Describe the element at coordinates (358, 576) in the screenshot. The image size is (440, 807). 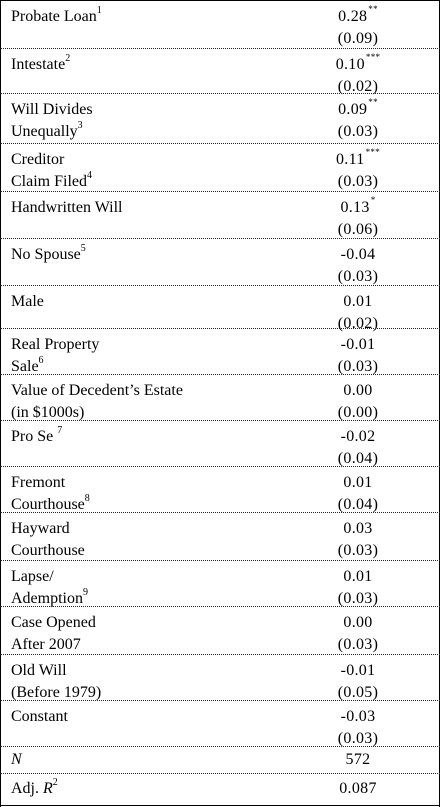
I see `coefficient-value: 0.01` at that location.